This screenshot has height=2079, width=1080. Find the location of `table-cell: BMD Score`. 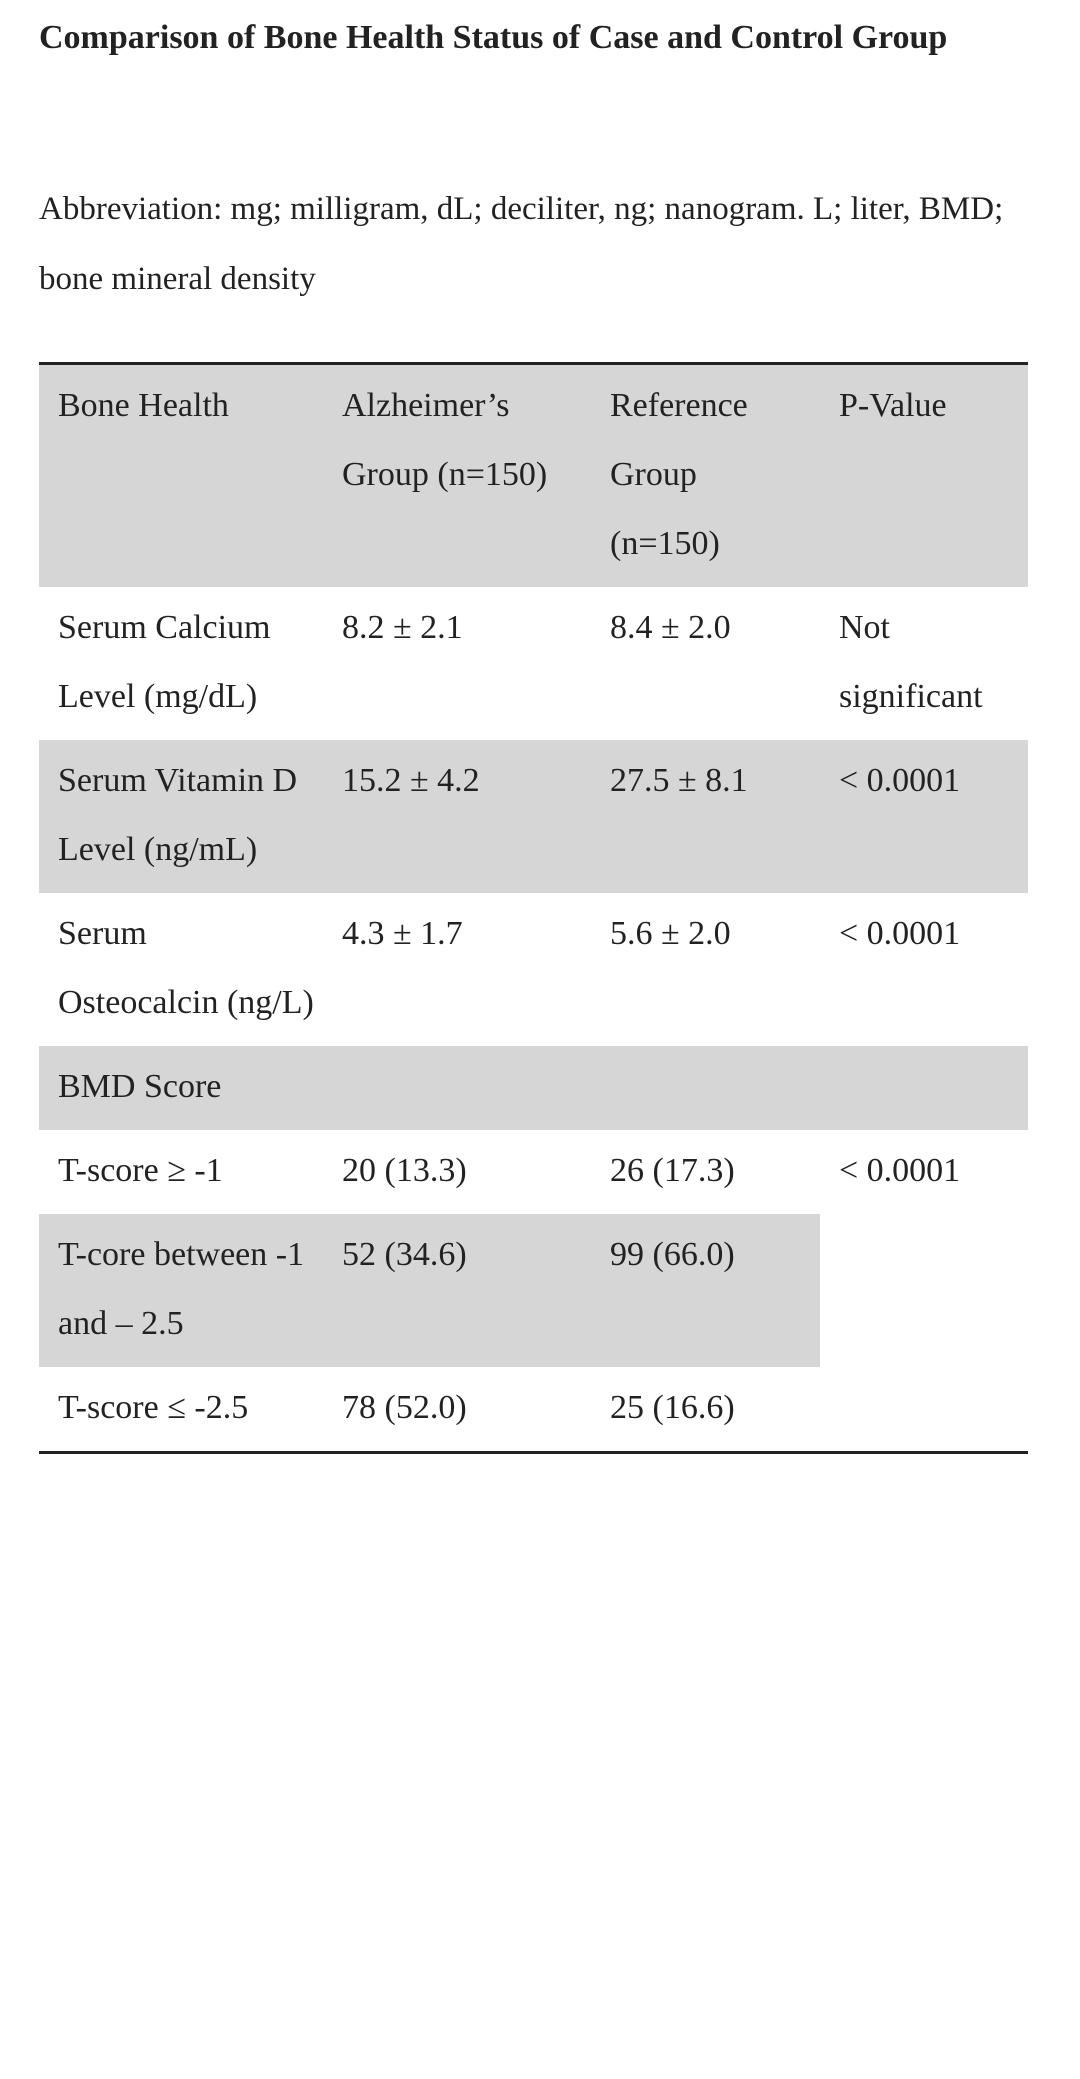

table-cell: BMD Score is located at coordinates (533, 1088).